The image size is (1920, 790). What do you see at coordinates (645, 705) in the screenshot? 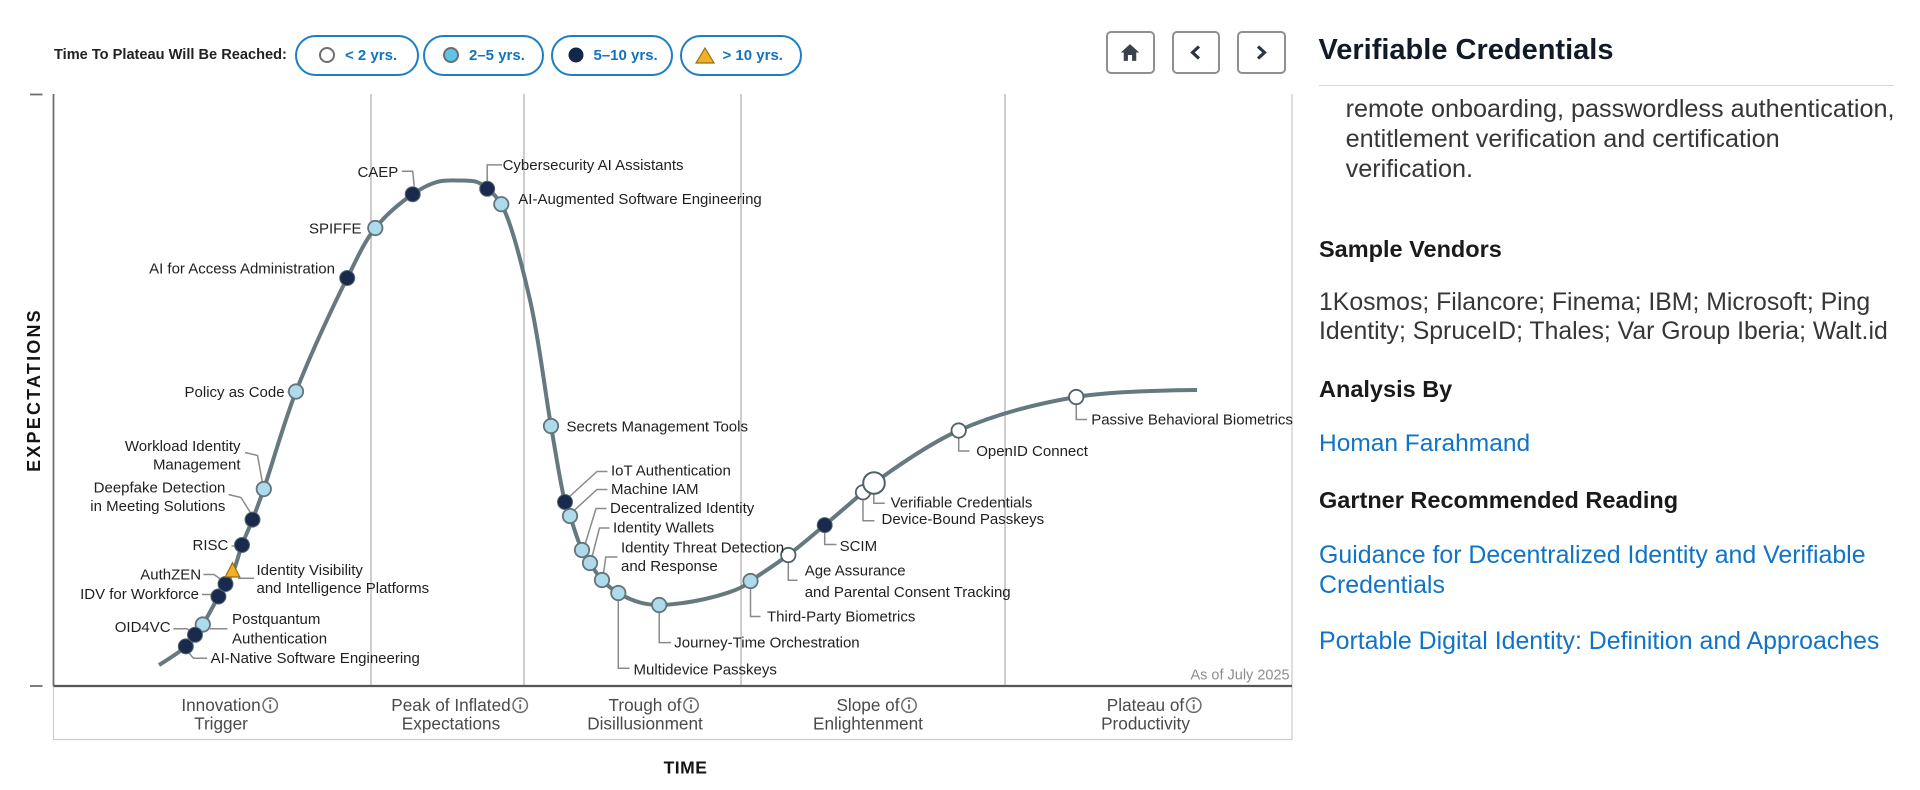
I see `svg-text: Trough of` at bounding box center [645, 705].